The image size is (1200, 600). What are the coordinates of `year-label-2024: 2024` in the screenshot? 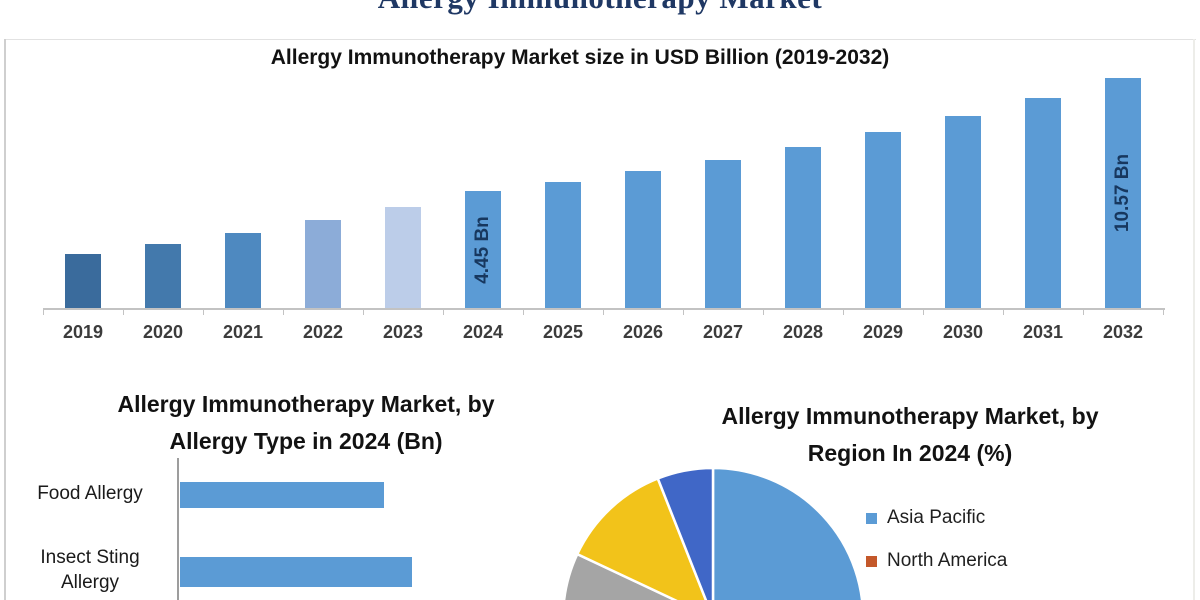 It's located at (483, 332).